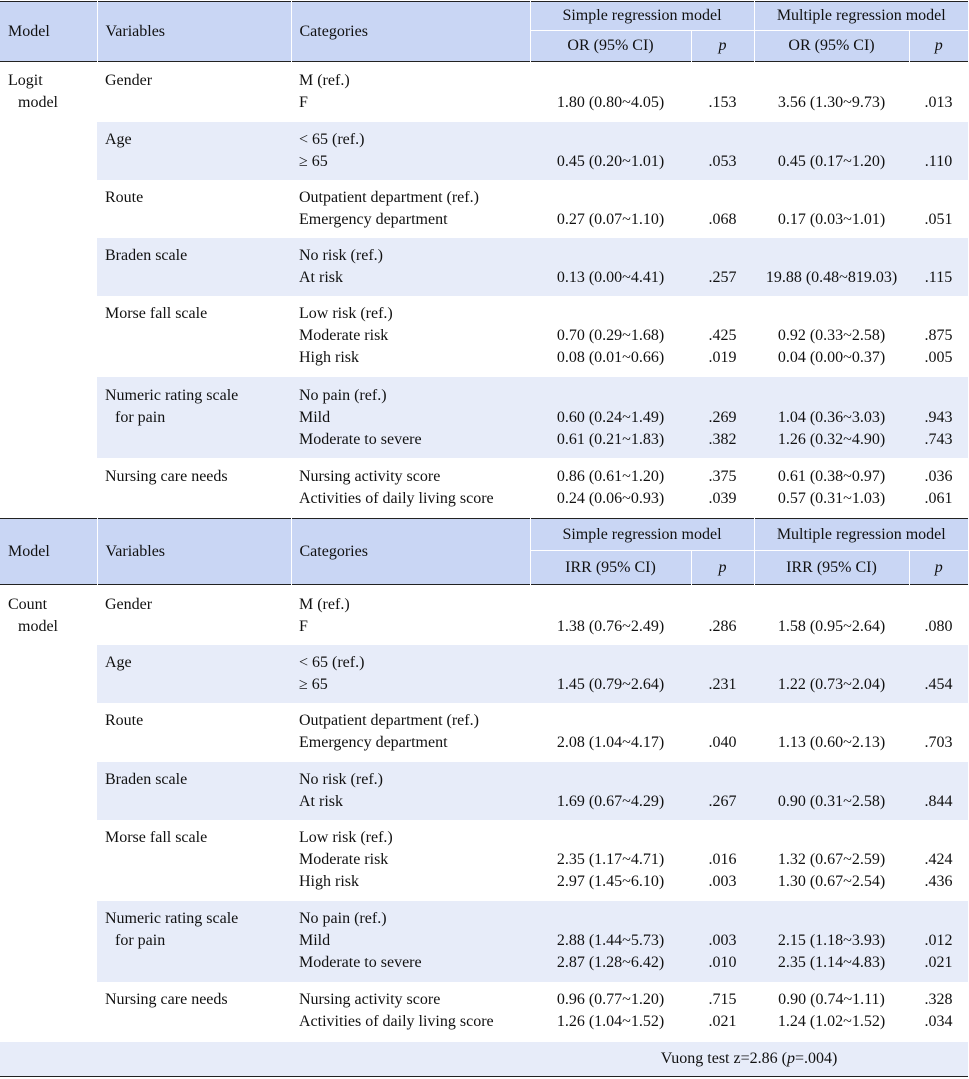 Image resolution: width=969 pixels, height=1079 pixels. I want to click on simple-estimate: 0.70 (0.29~1.68), so click(610, 335).